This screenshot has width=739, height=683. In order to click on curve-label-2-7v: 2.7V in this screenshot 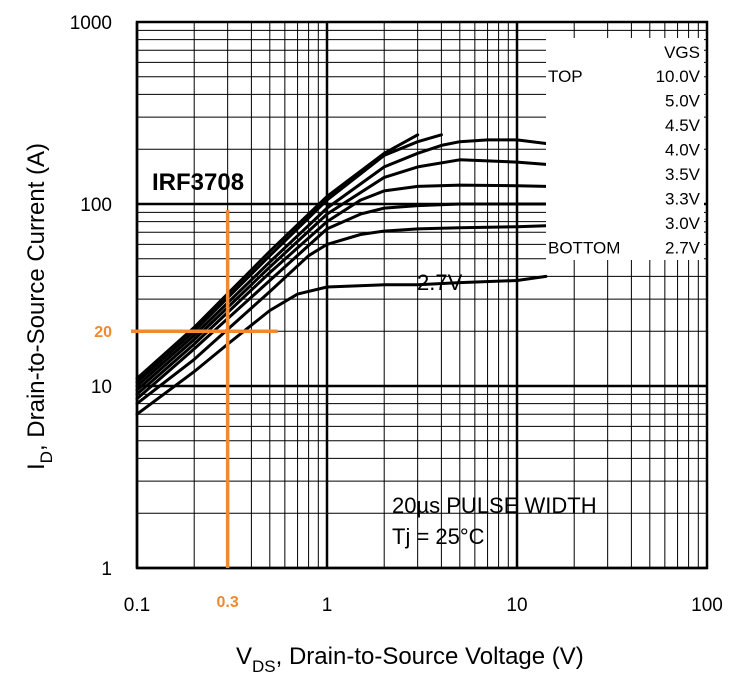, I will do `click(440, 282)`.